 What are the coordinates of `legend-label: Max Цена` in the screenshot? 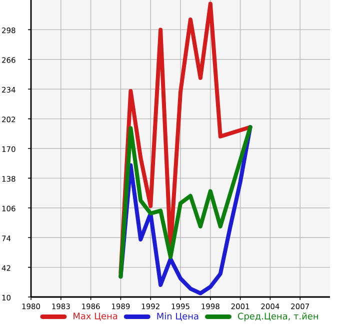 It's located at (96, 316).